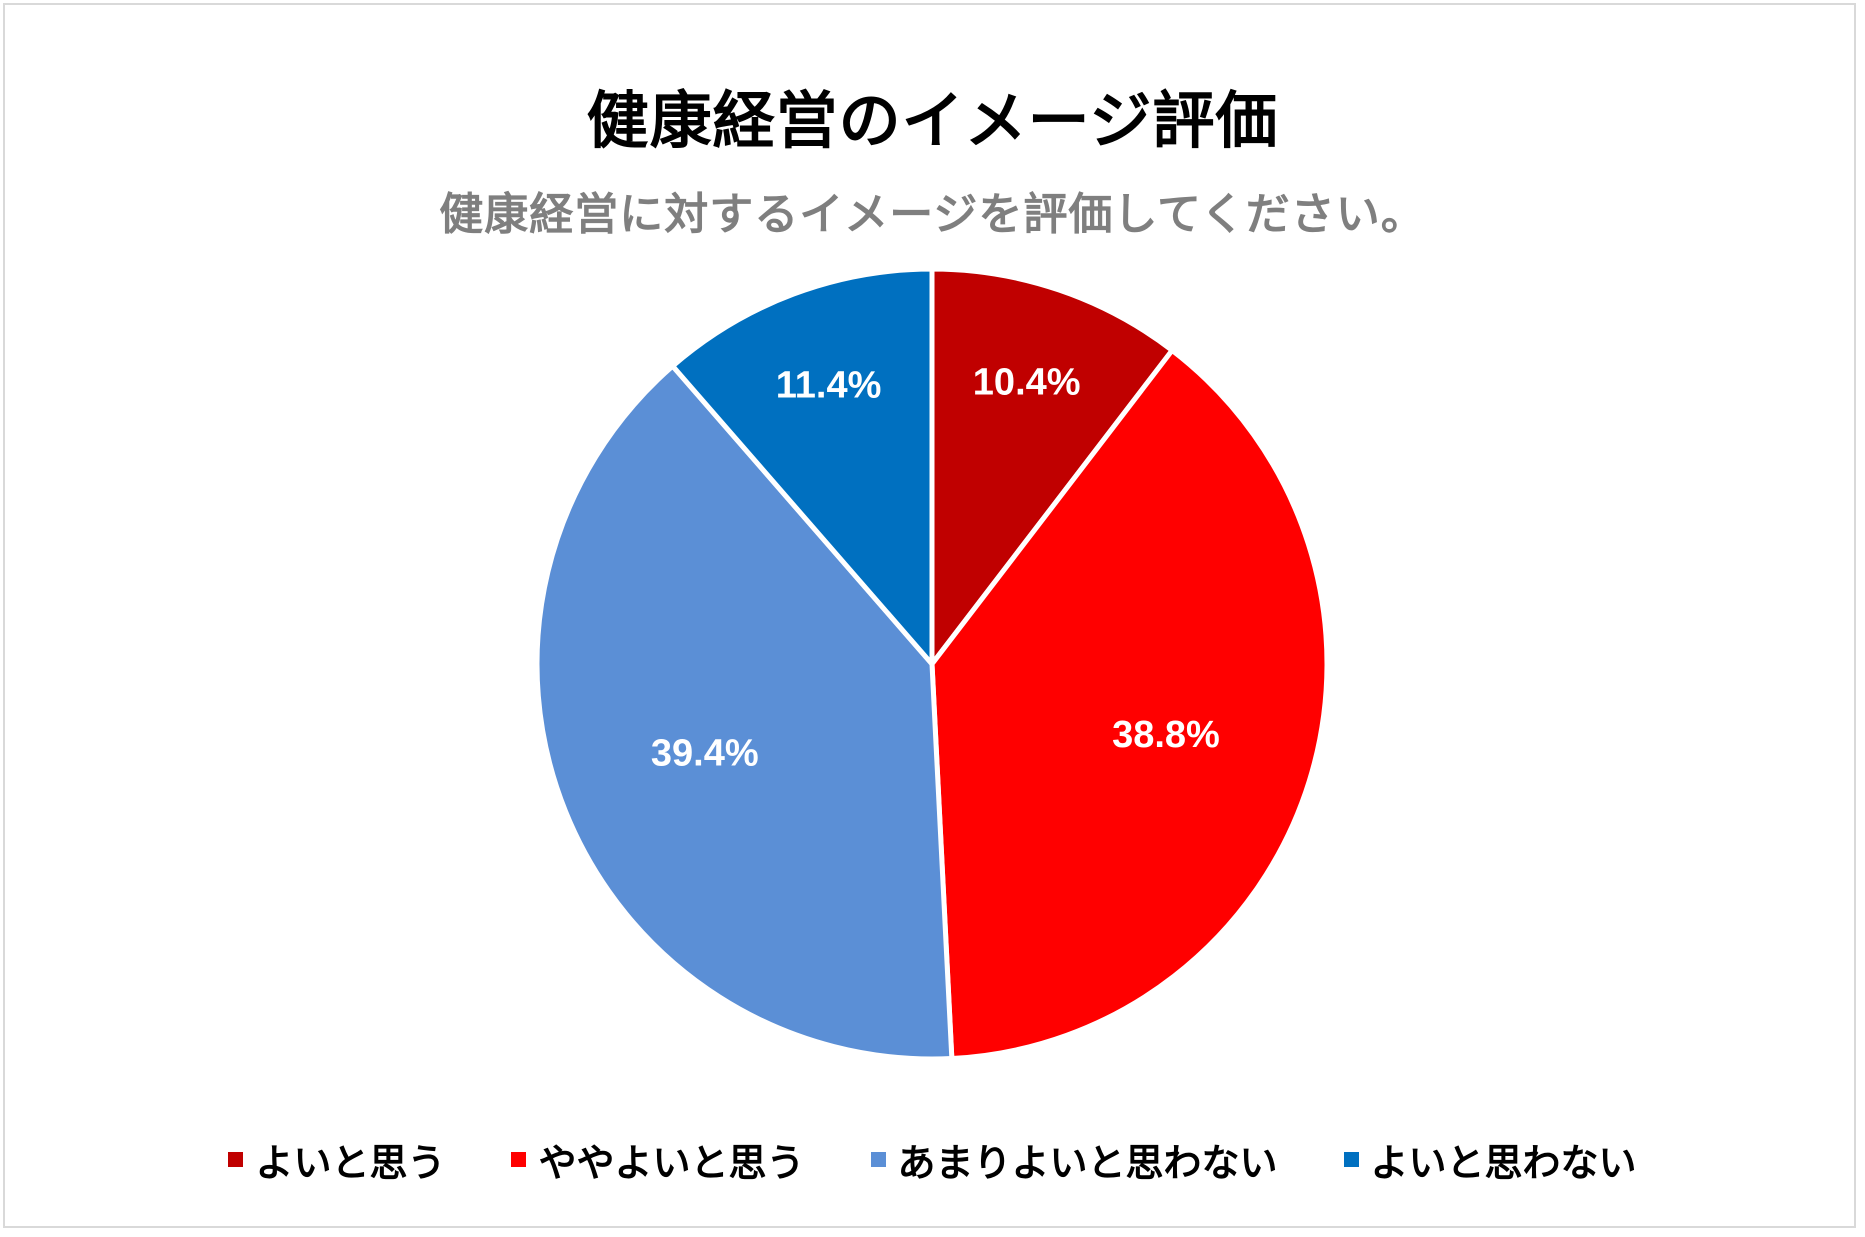  Describe the element at coordinates (829, 386) in the screenshot. I see `data-label-not-good: 11.4%` at that location.